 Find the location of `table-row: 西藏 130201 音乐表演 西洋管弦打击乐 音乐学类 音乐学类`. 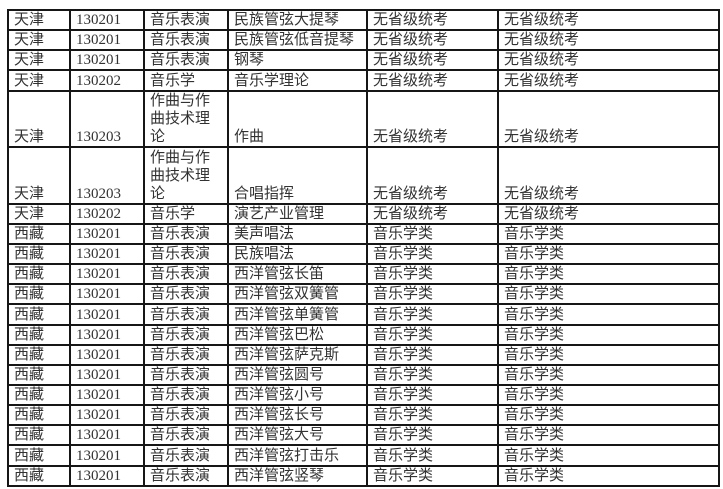

table-row: 西藏 130201 音乐表演 西洋管弦打击乐 音乐学类 音乐学类 is located at coordinates (363, 455).